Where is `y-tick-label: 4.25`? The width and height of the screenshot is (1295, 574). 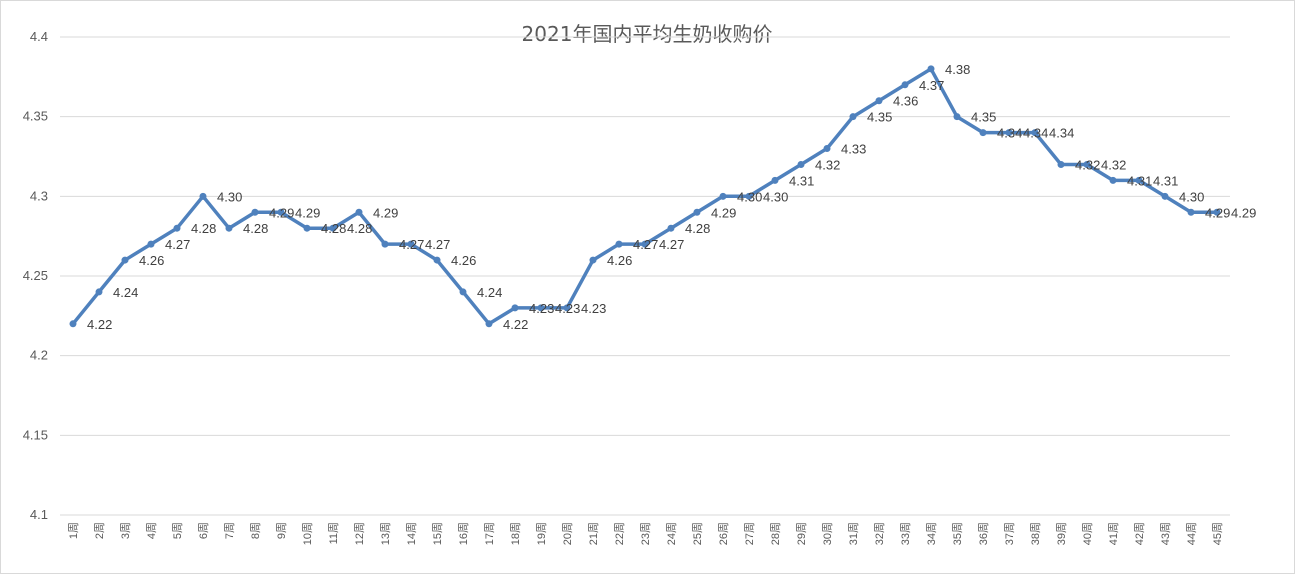 y-tick-label: 4.25 is located at coordinates (35, 275).